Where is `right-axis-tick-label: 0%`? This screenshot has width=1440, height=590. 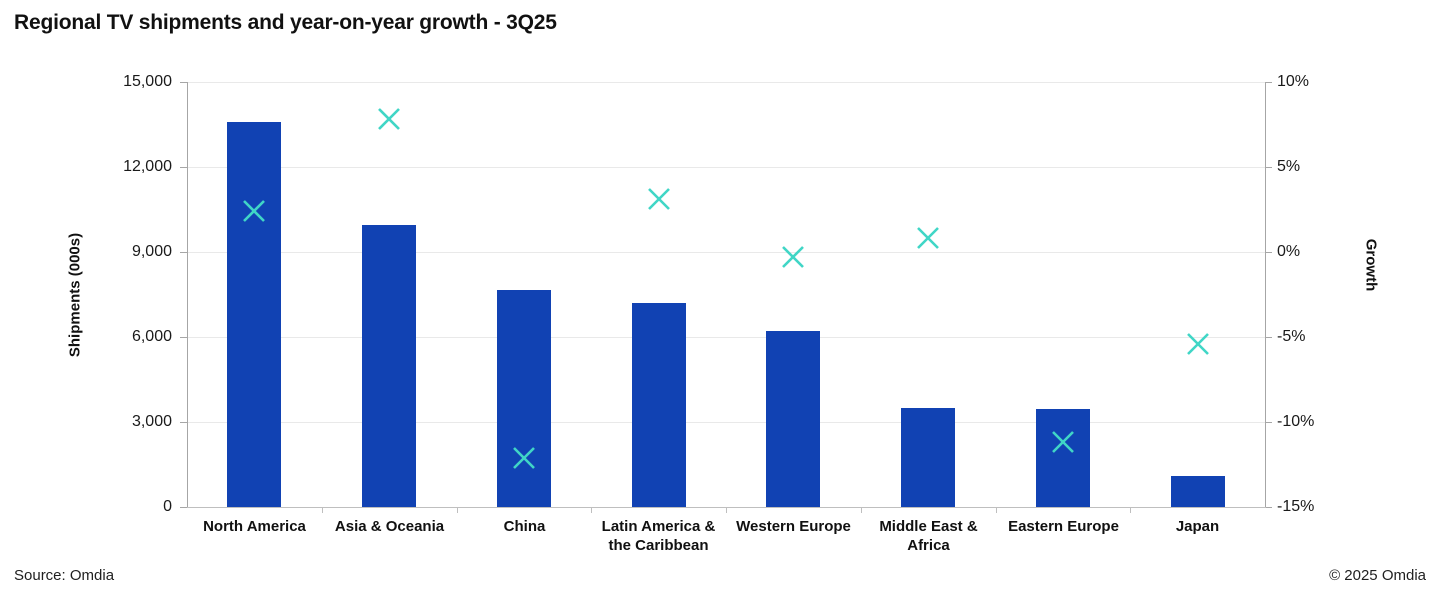 right-axis-tick-label: 0% is located at coordinates (1289, 251).